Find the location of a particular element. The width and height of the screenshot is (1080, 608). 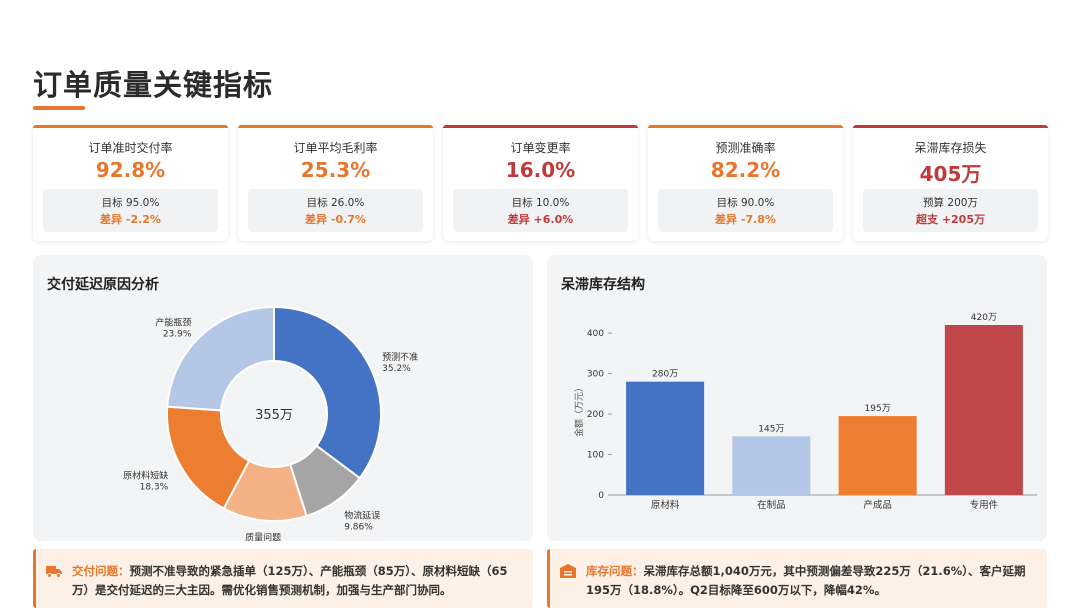

slice-label: 质量问题 is located at coordinates (263, 536).